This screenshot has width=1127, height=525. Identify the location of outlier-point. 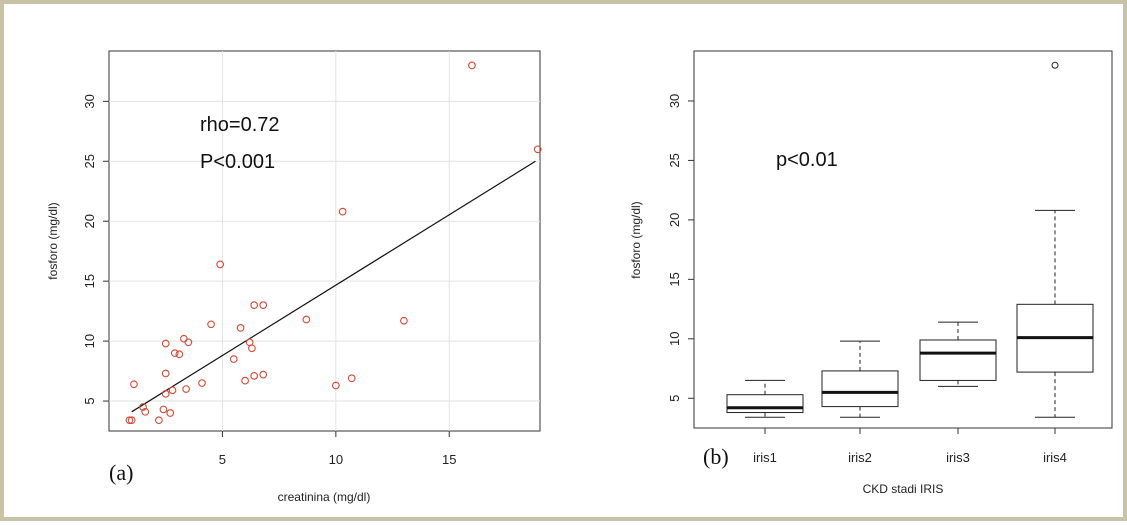
(1055, 65).